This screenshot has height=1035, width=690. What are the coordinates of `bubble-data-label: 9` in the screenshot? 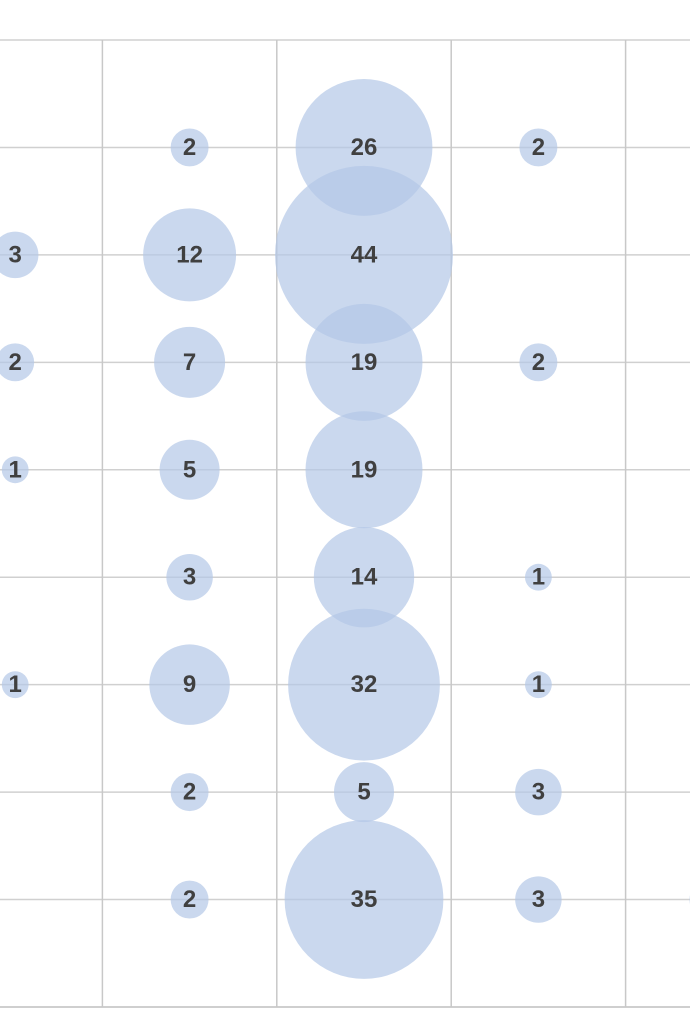 It's located at (189, 684).